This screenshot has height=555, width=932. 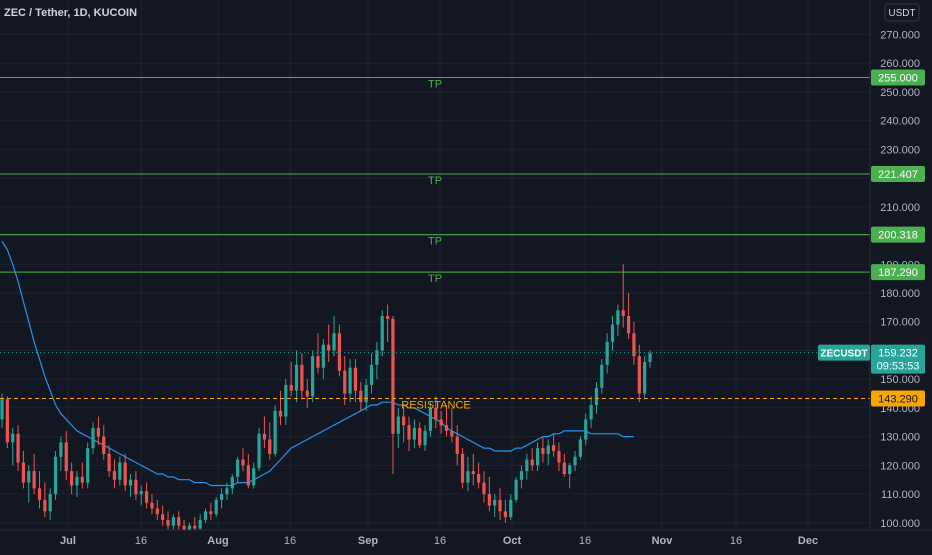 What do you see at coordinates (900, 323) in the screenshot?
I see `price-tick-label: 170.000` at bounding box center [900, 323].